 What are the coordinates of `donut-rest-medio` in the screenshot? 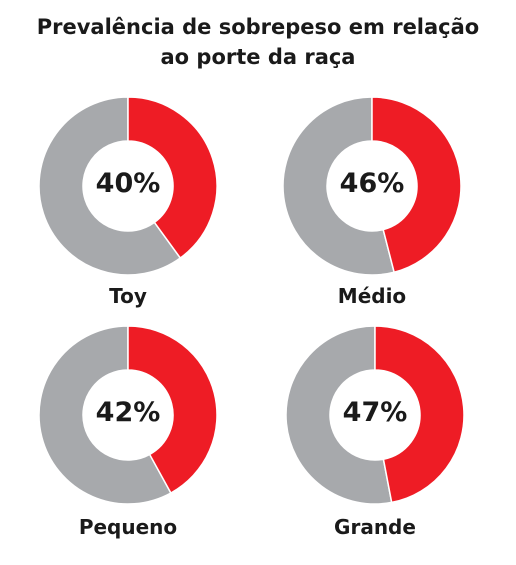 It's located at (339, 186).